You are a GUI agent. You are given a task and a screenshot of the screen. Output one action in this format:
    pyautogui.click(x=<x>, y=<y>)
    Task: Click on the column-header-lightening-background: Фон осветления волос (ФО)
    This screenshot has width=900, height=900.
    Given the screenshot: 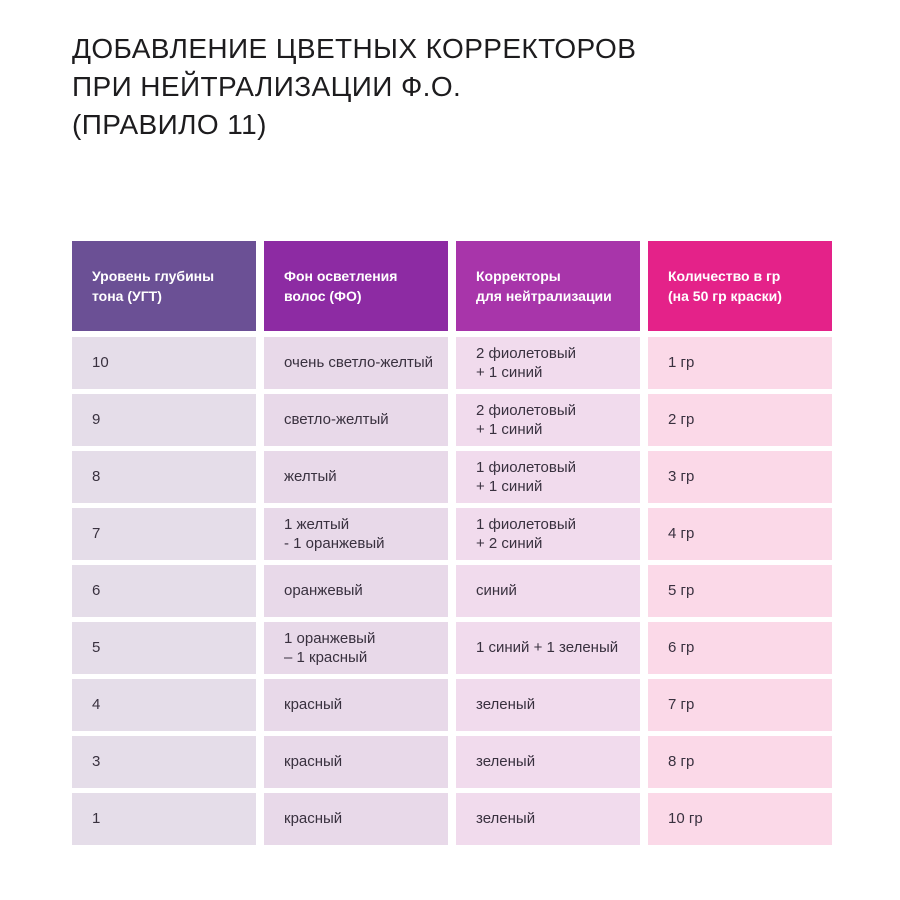 What is the action you would take?
    pyautogui.click(x=356, y=286)
    